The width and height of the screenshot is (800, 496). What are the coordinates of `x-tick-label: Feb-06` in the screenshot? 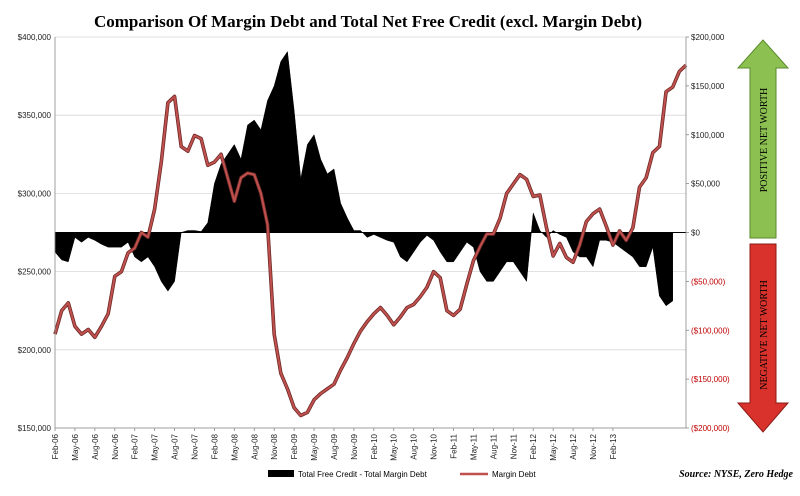 It's located at (55, 446).